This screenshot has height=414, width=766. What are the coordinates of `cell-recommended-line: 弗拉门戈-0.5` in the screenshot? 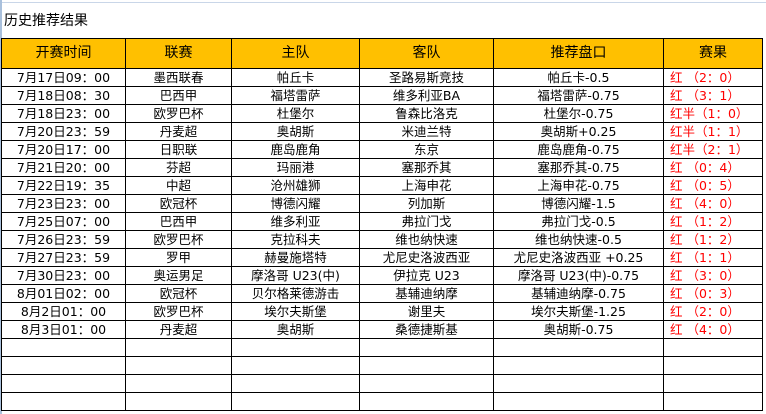 It's located at (578, 221).